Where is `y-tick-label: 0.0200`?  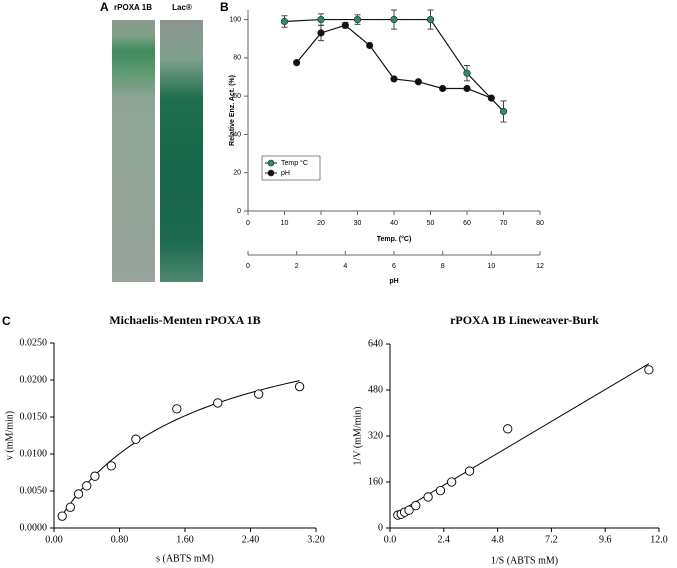 y-tick-label: 0.0200 is located at coordinates (34, 379).